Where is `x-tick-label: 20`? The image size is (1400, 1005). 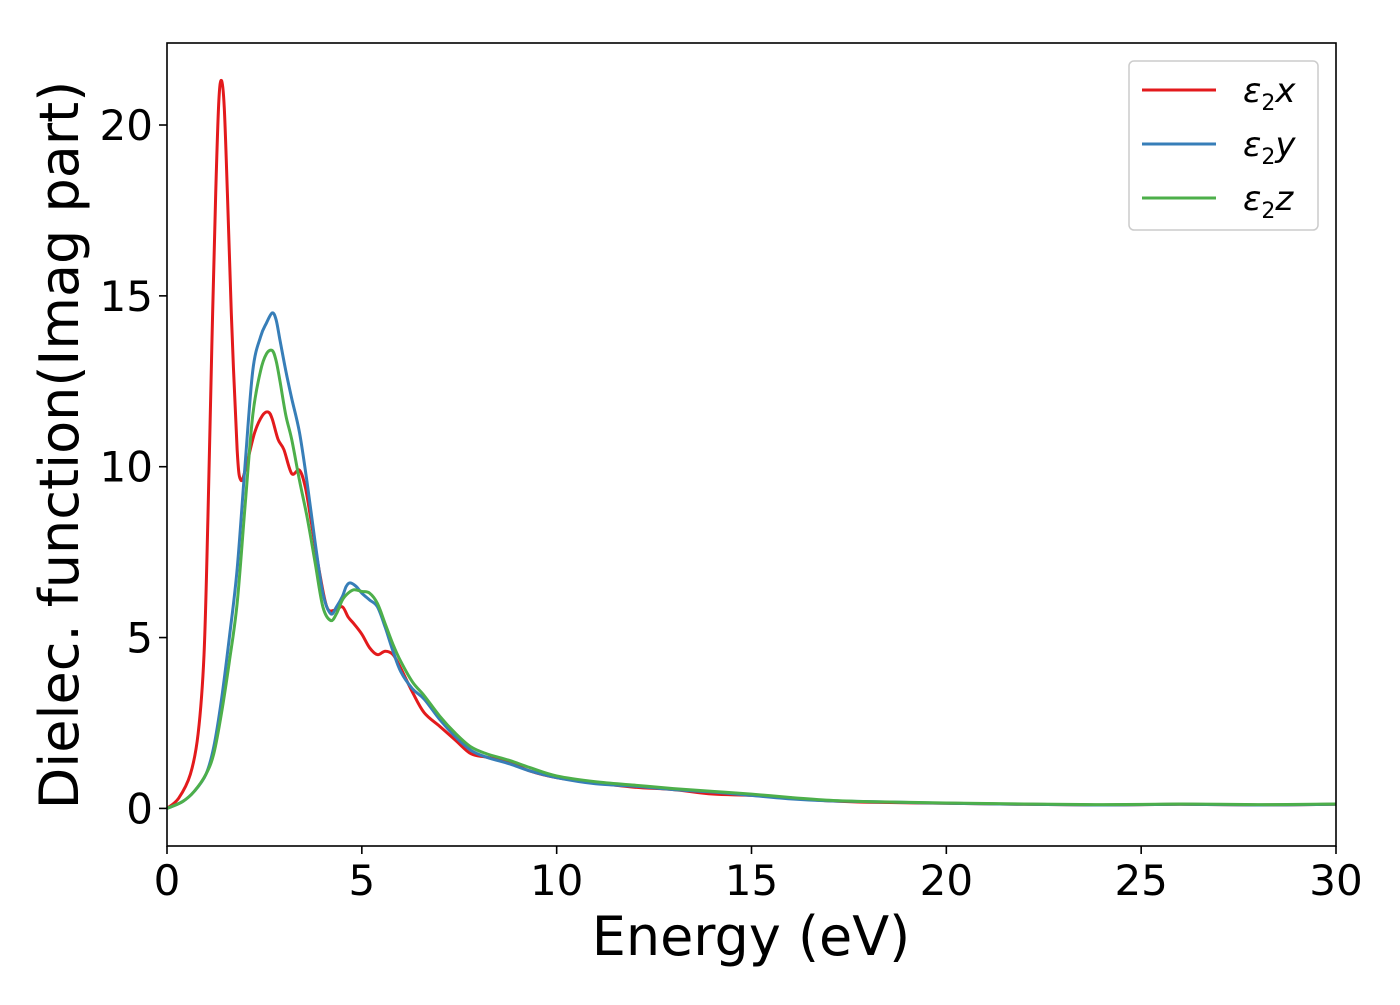
x-tick-label: 20 is located at coordinates (946, 880).